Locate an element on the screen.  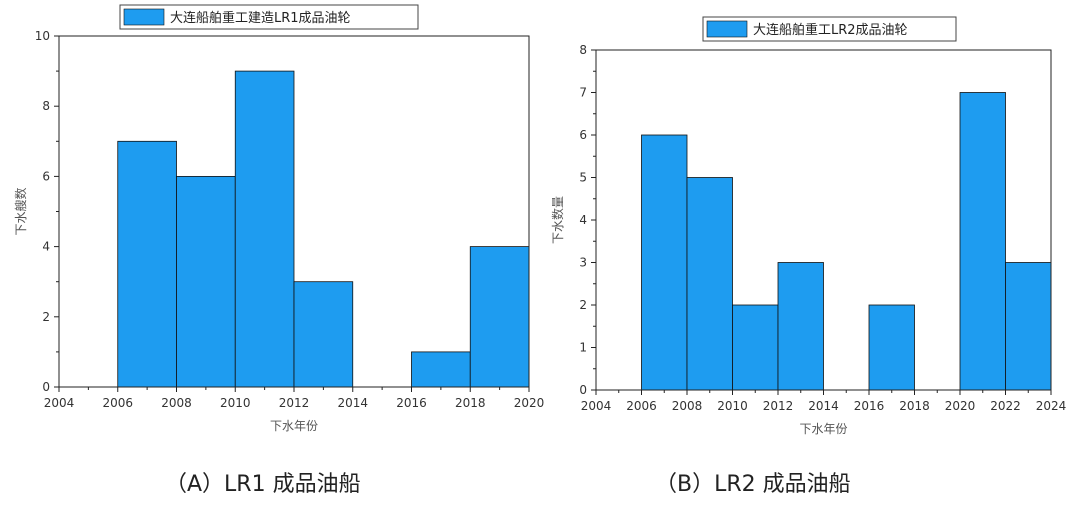
y-tick-label: 5 is located at coordinates (583, 178).